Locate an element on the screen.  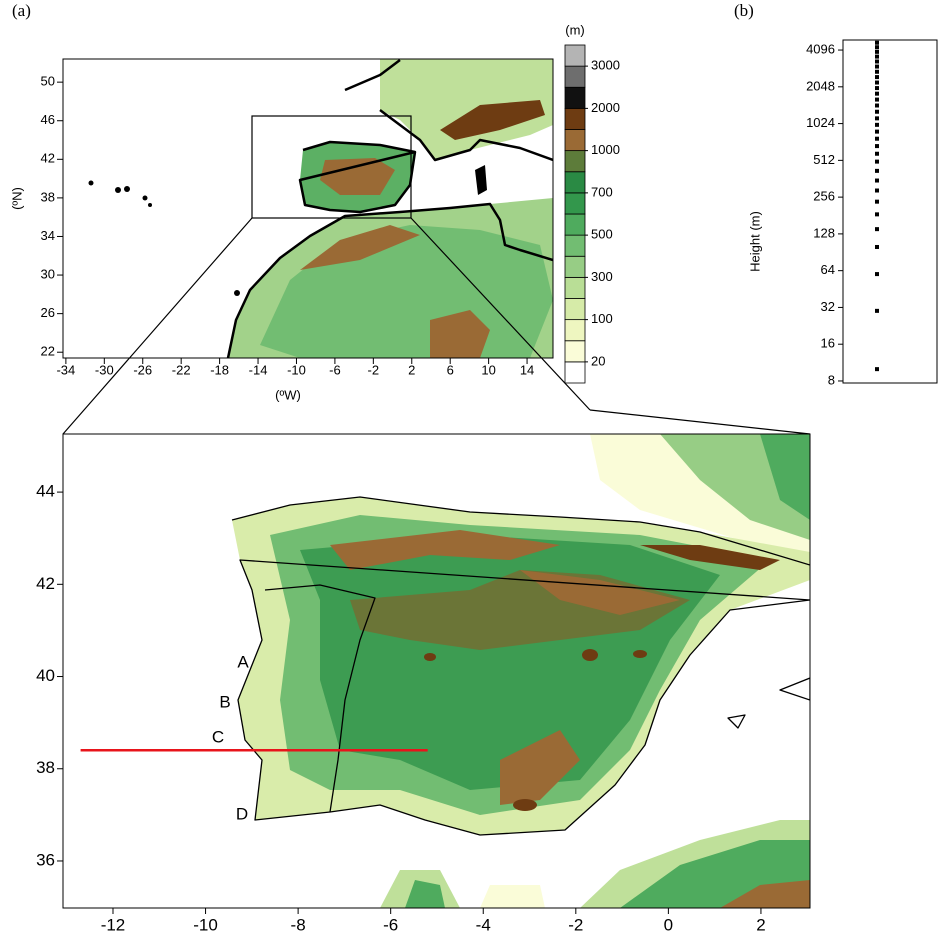
y-tick-label: 36 is located at coordinates (45, 859).